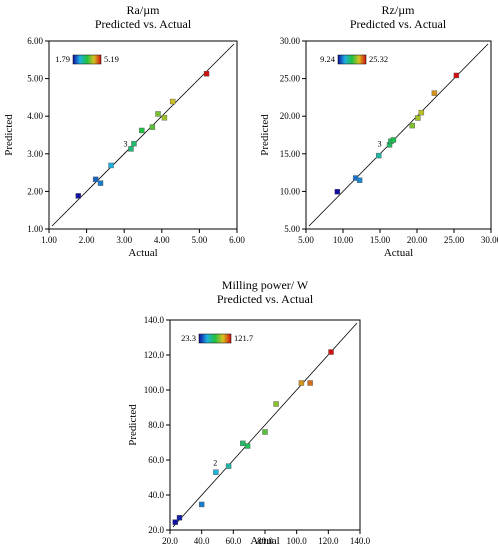  I want to click on chart-title: Rz/µm, so click(399, 10).